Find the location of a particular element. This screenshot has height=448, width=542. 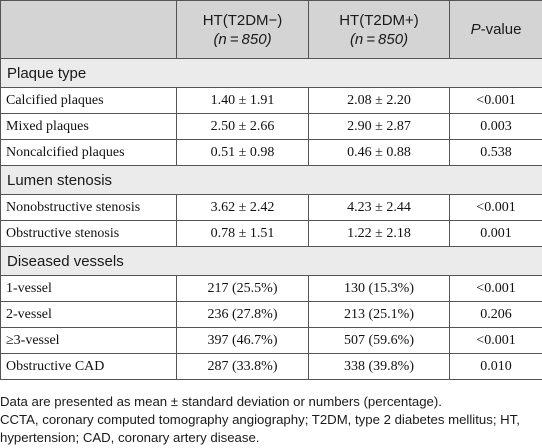

cell-ht-t2dm-negative: 397 (46.7%) is located at coordinates (242, 340).